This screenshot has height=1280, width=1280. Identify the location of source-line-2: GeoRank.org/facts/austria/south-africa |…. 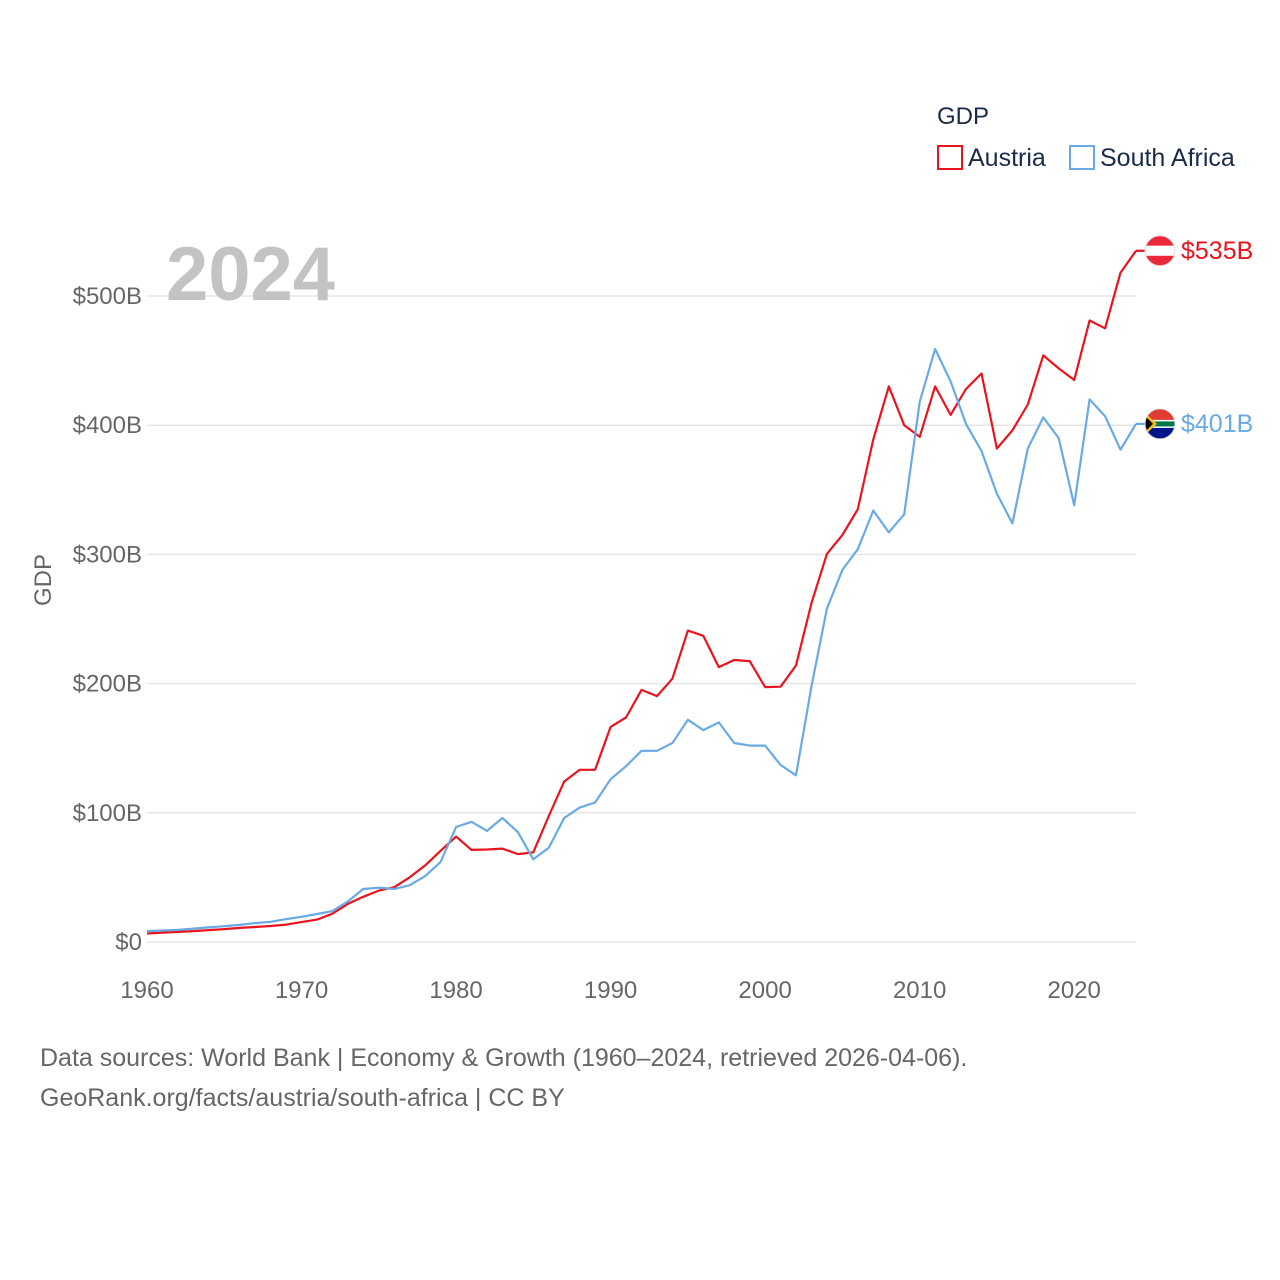
(302, 1098).